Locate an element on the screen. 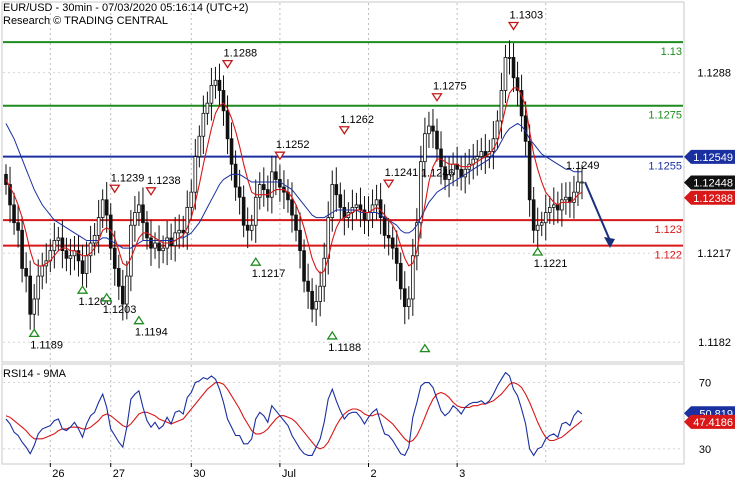  projection-line is located at coordinates (598, 212).